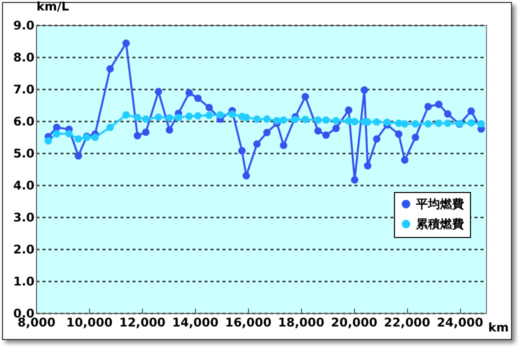 The image size is (518, 348). Describe the element at coordinates (23, 121) in the screenshot. I see `y-tick-label: 6.0` at that location.